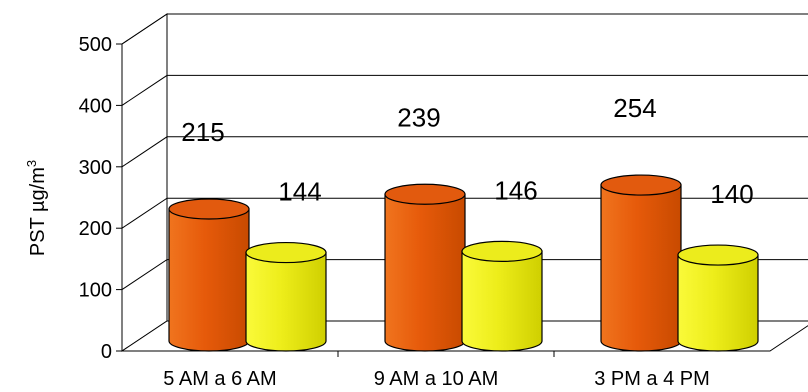  What do you see at coordinates (202, 132) in the screenshot?
I see `data-label: 215` at bounding box center [202, 132].